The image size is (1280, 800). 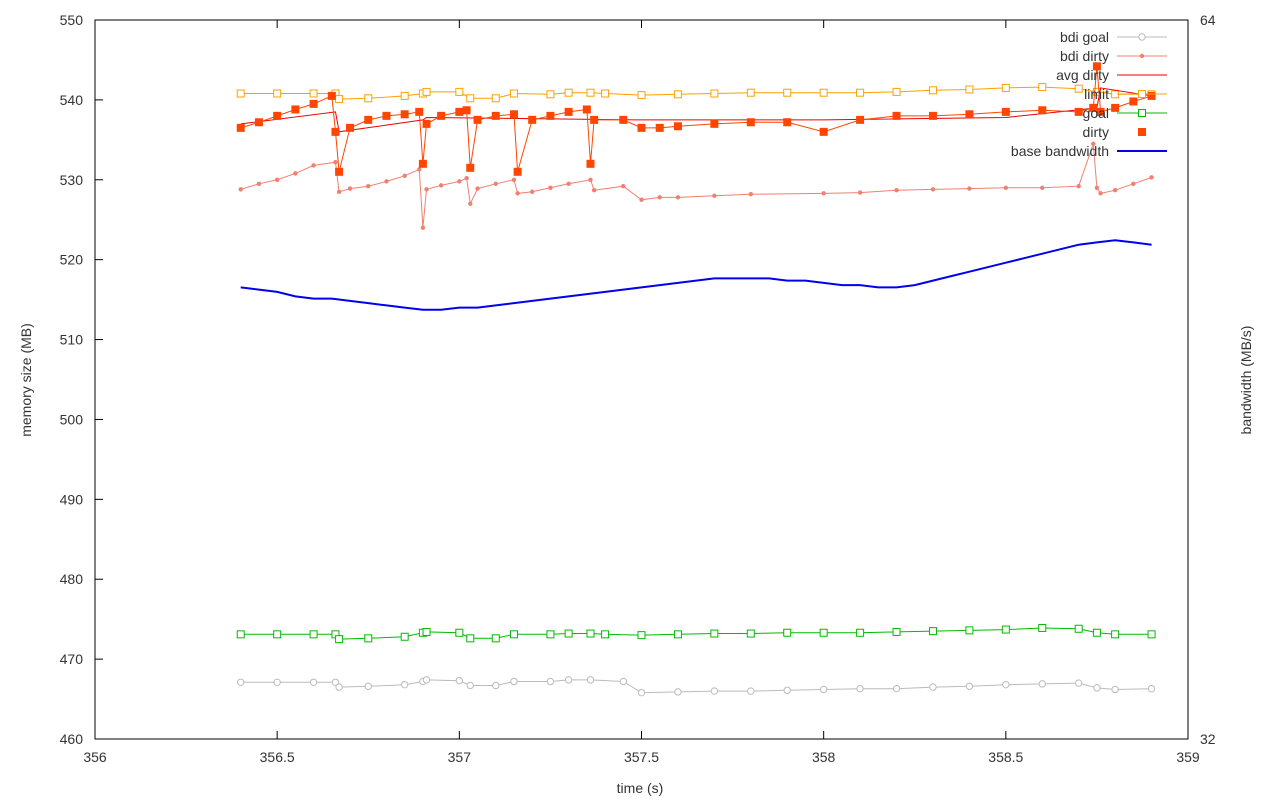 What do you see at coordinates (95, 757) in the screenshot?
I see `x-tick-label: 356` at bounding box center [95, 757].